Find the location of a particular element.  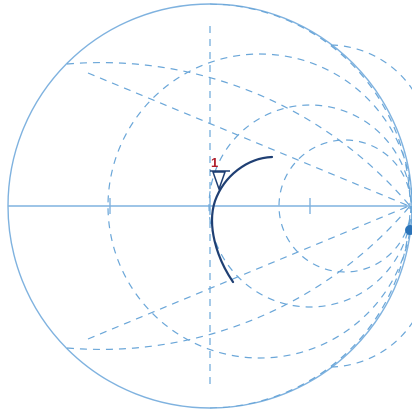

marker-1: 1 is located at coordinates (220, 173).